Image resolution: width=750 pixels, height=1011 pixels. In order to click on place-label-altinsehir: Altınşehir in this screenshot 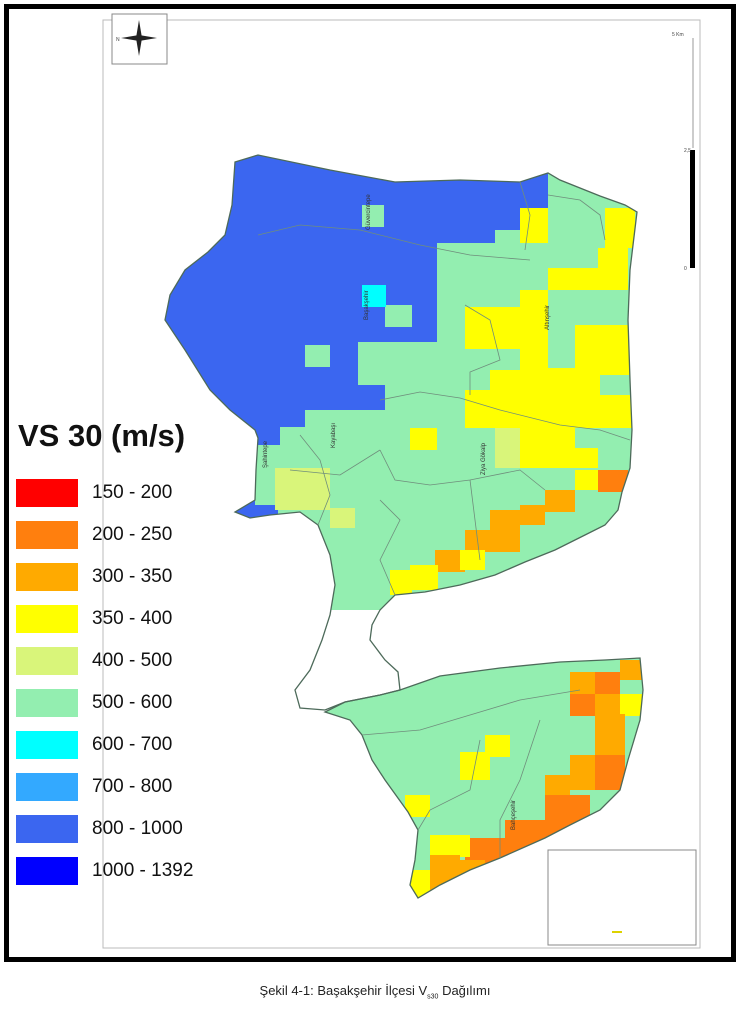, I will do `click(548, 317)`.